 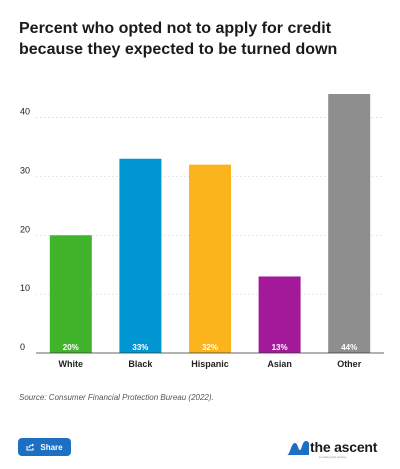 What do you see at coordinates (349, 347) in the screenshot?
I see `data-label: 44%` at bounding box center [349, 347].